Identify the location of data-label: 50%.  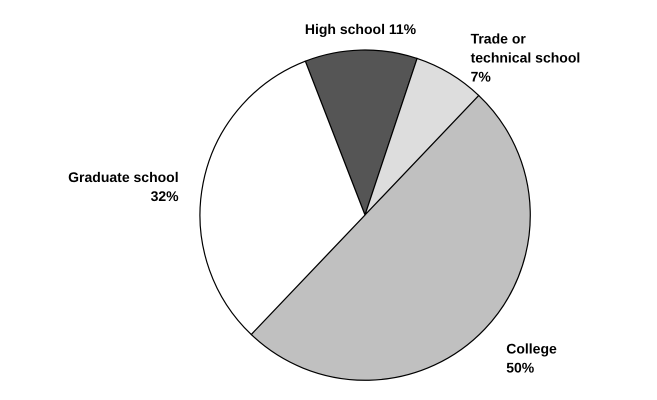
(520, 367).